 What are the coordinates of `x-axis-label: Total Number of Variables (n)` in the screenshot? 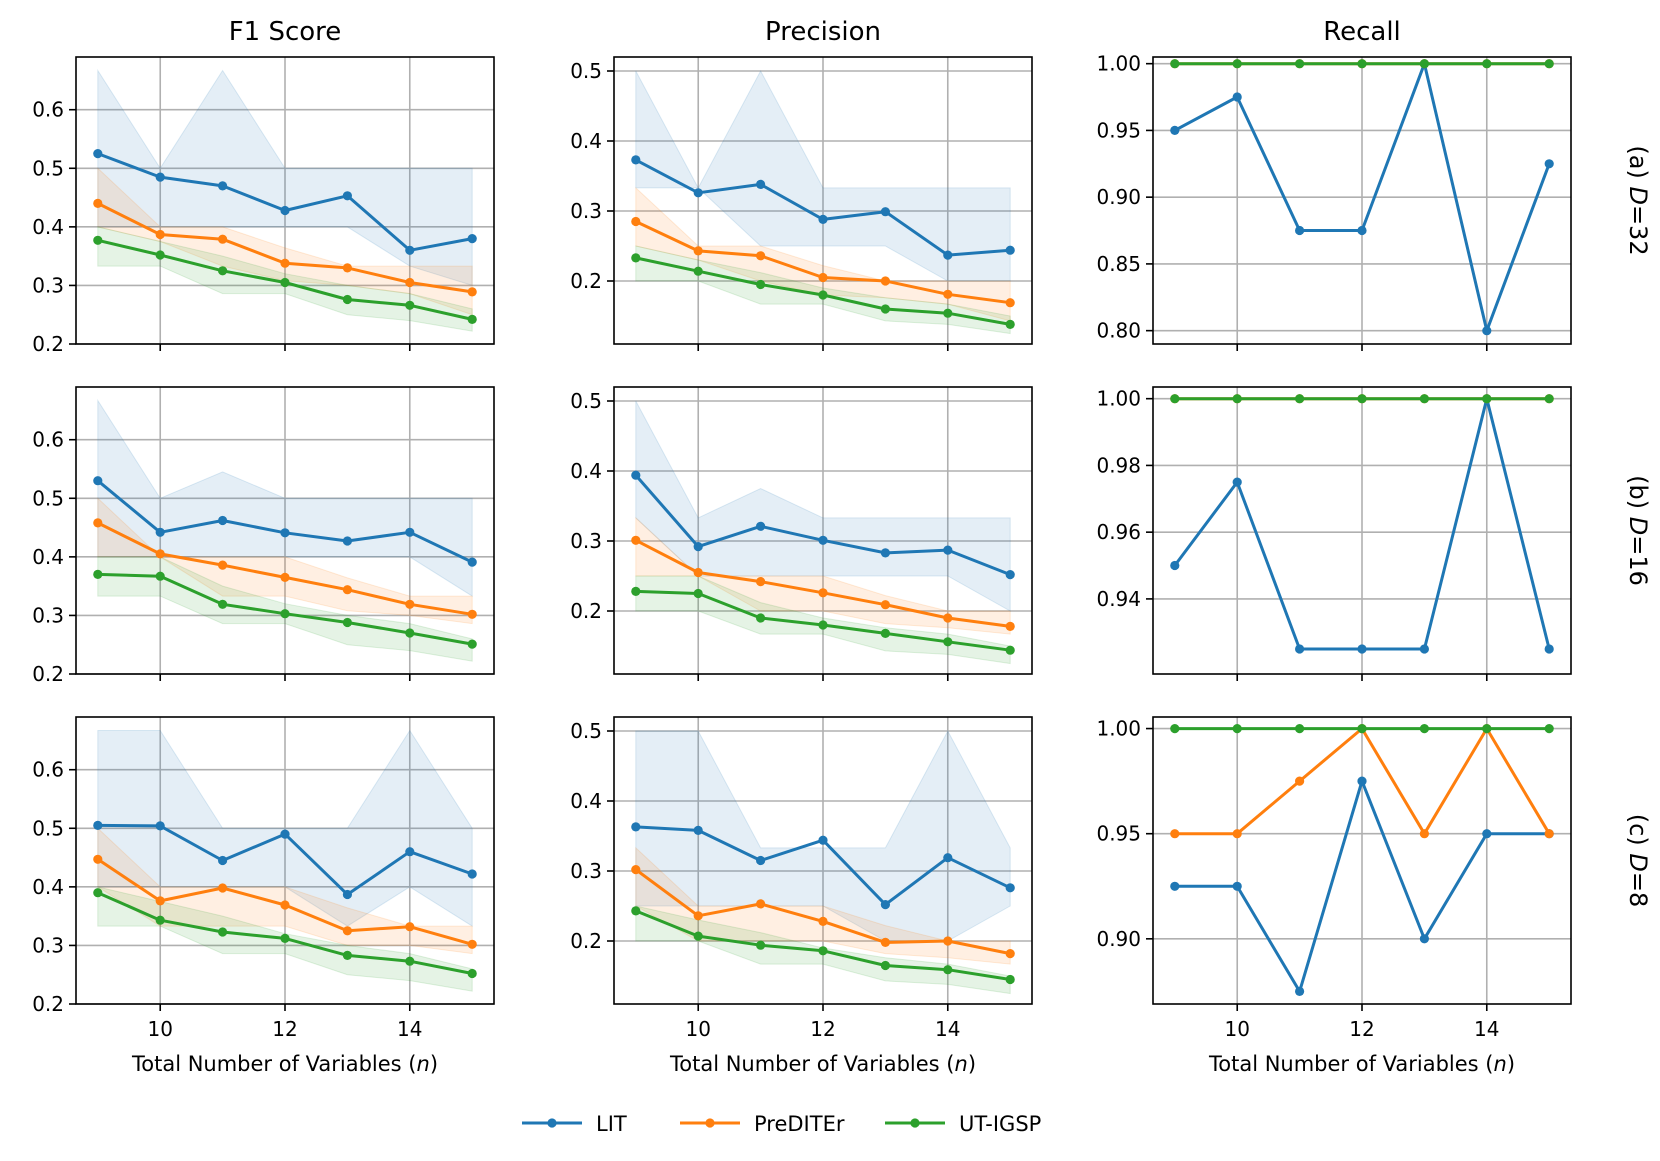 It's located at (1361, 1064).